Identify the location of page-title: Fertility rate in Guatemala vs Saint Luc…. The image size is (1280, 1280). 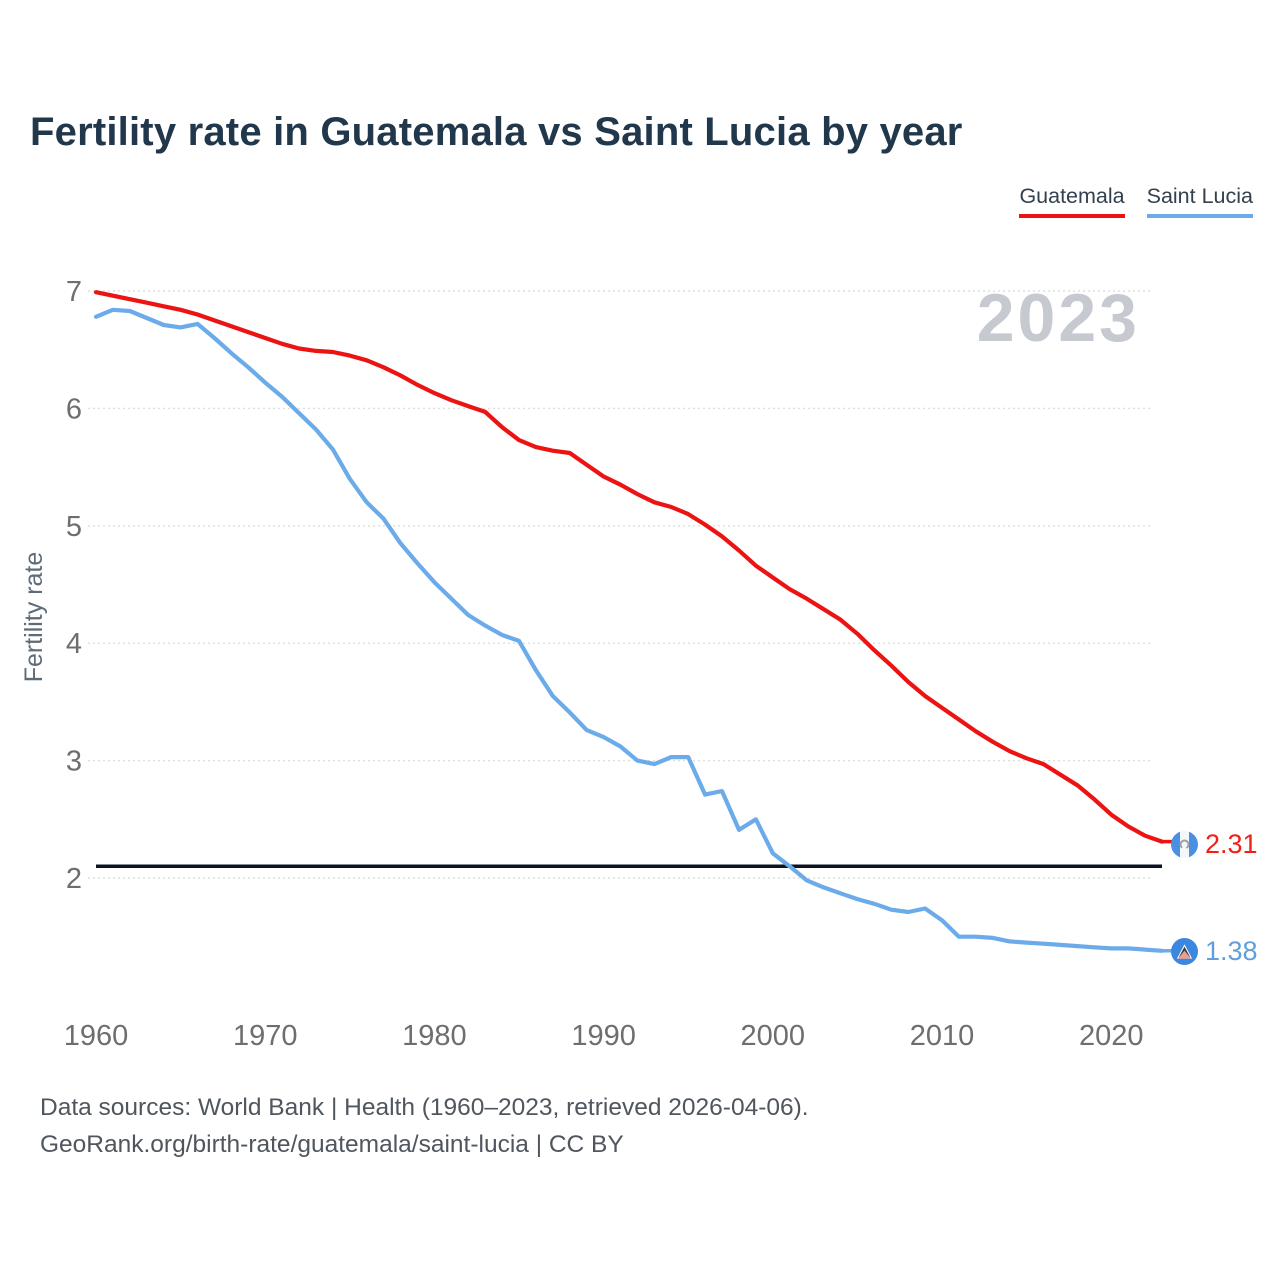
(496, 132).